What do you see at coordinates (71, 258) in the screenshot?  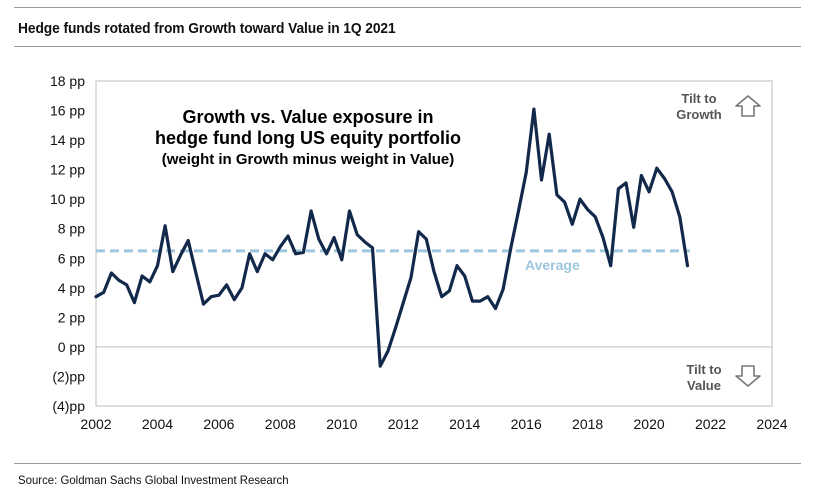 I see `y-tick-label: 6 pp` at bounding box center [71, 258].